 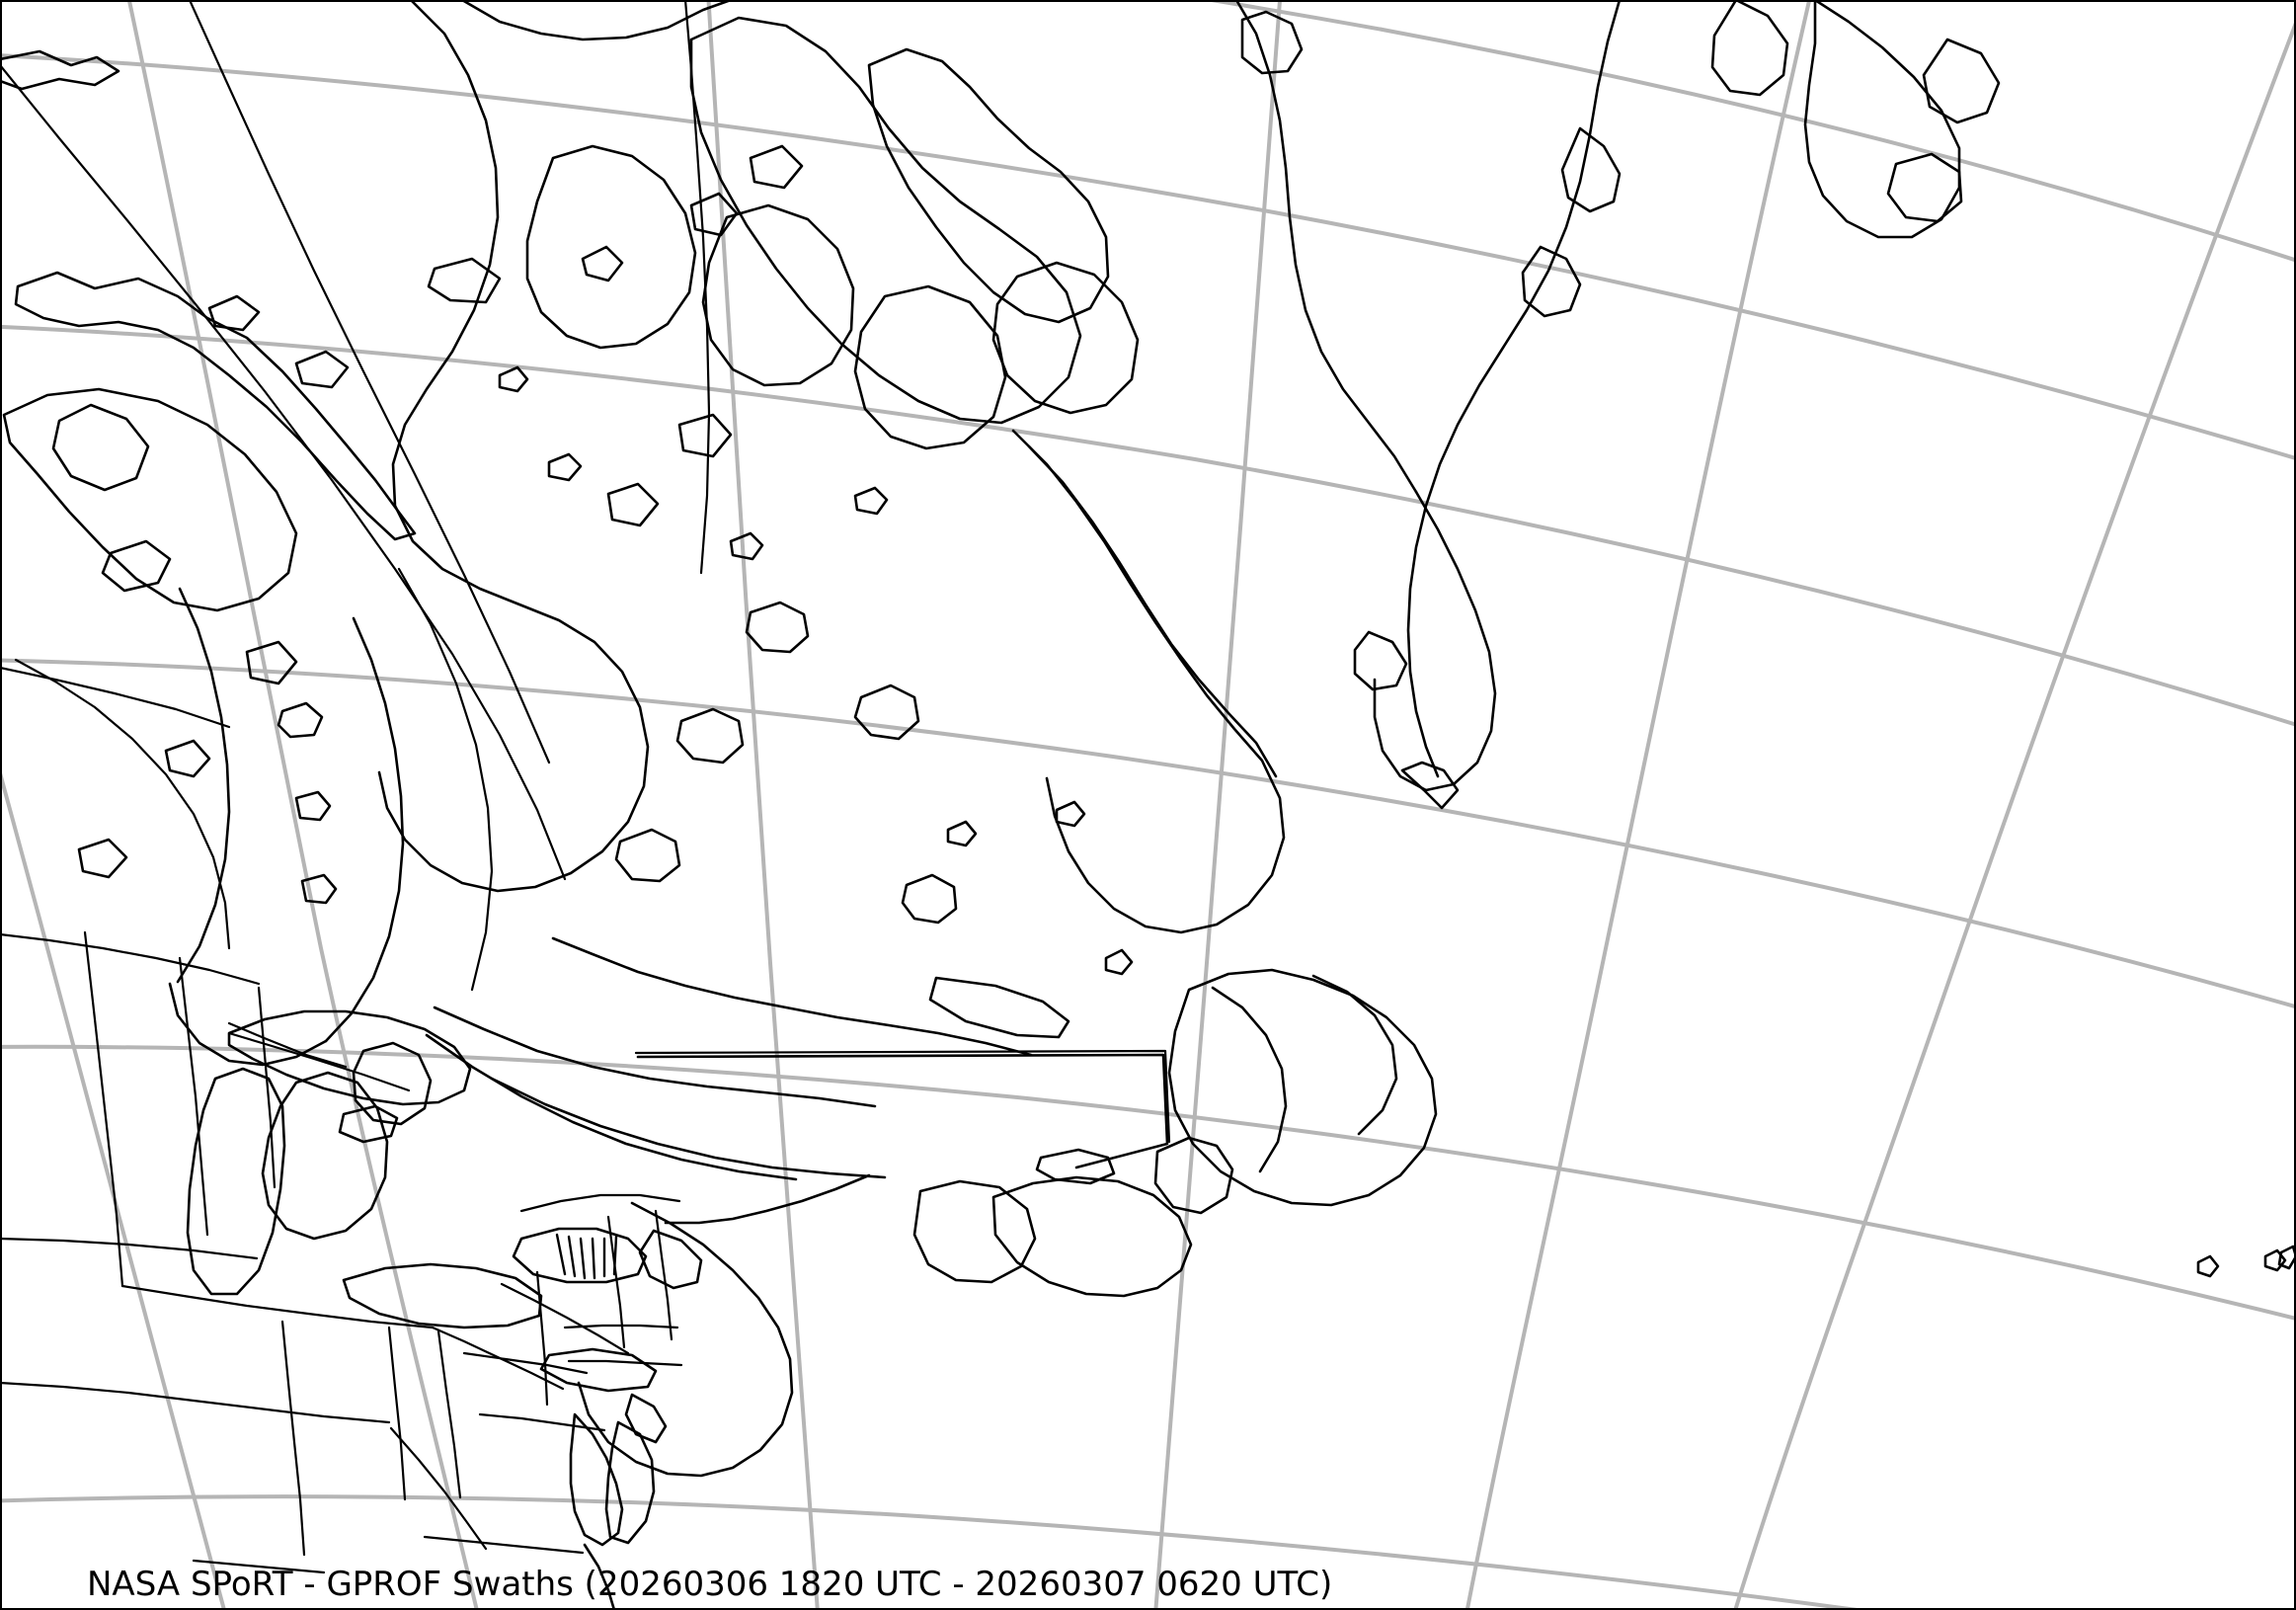 I want to click on coast-ungava-peninsula, so click(x=514, y=446).